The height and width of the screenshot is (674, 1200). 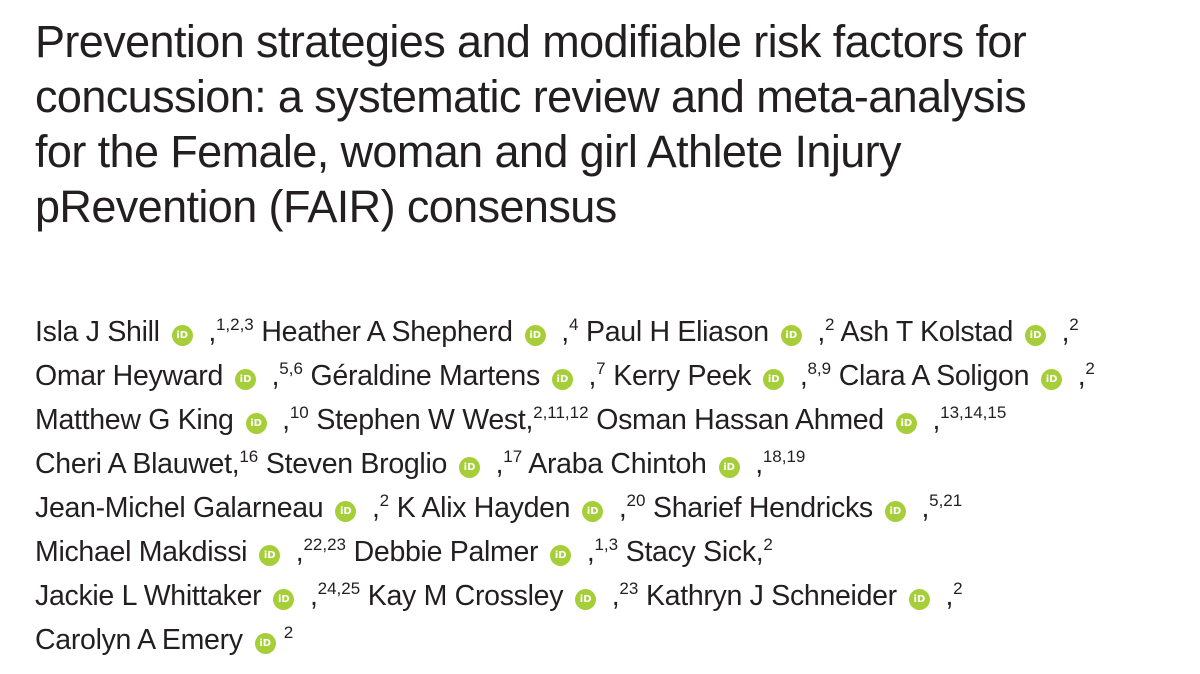 I want to click on author: Géraldine Martens iD ,7, so click(x=458, y=375).